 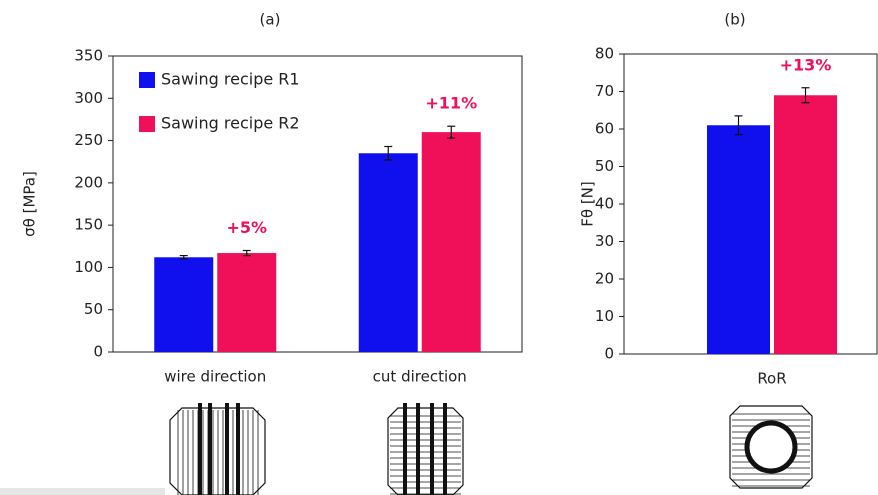 I want to click on y-tick-label: 200, so click(x=88, y=182).